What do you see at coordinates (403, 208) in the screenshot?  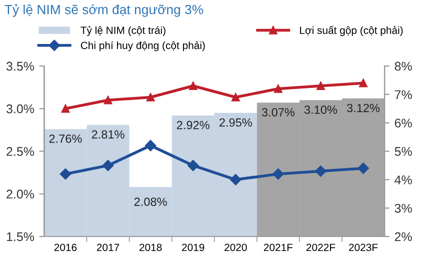 I see `y2-tick-label: 3%` at bounding box center [403, 208].